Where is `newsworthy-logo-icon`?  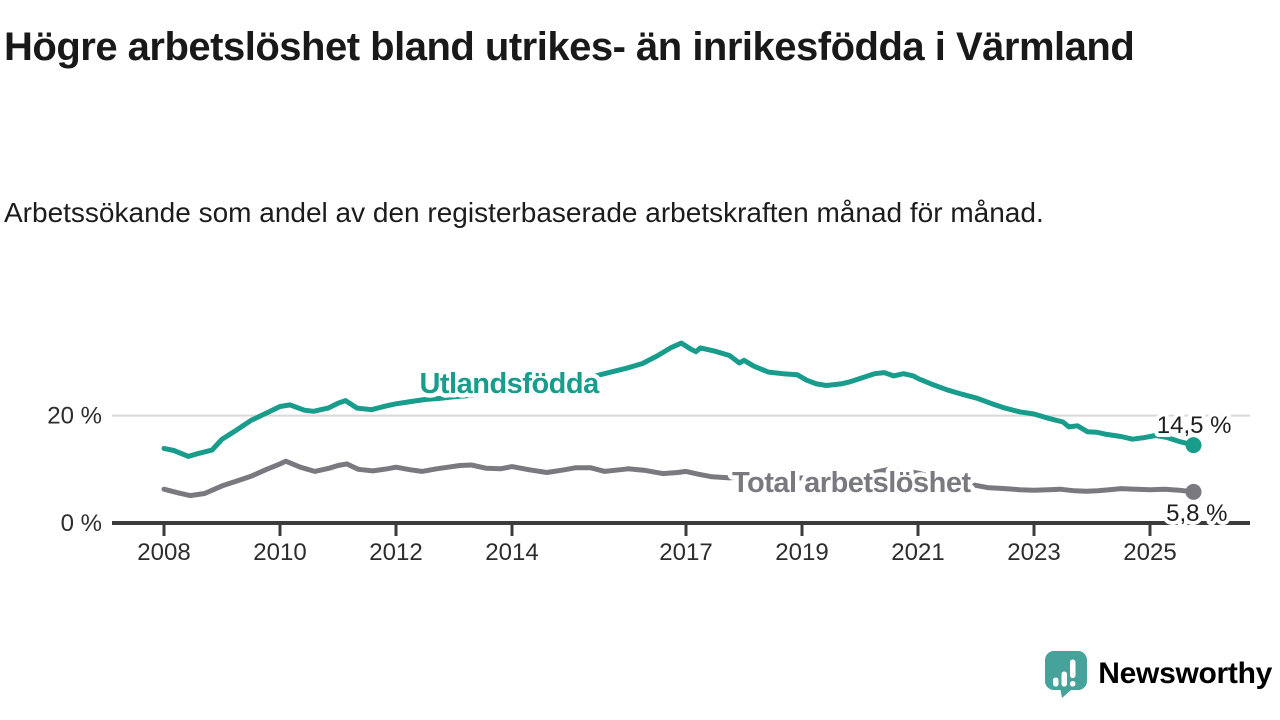
newsworthy-logo-icon is located at coordinates (1066, 674).